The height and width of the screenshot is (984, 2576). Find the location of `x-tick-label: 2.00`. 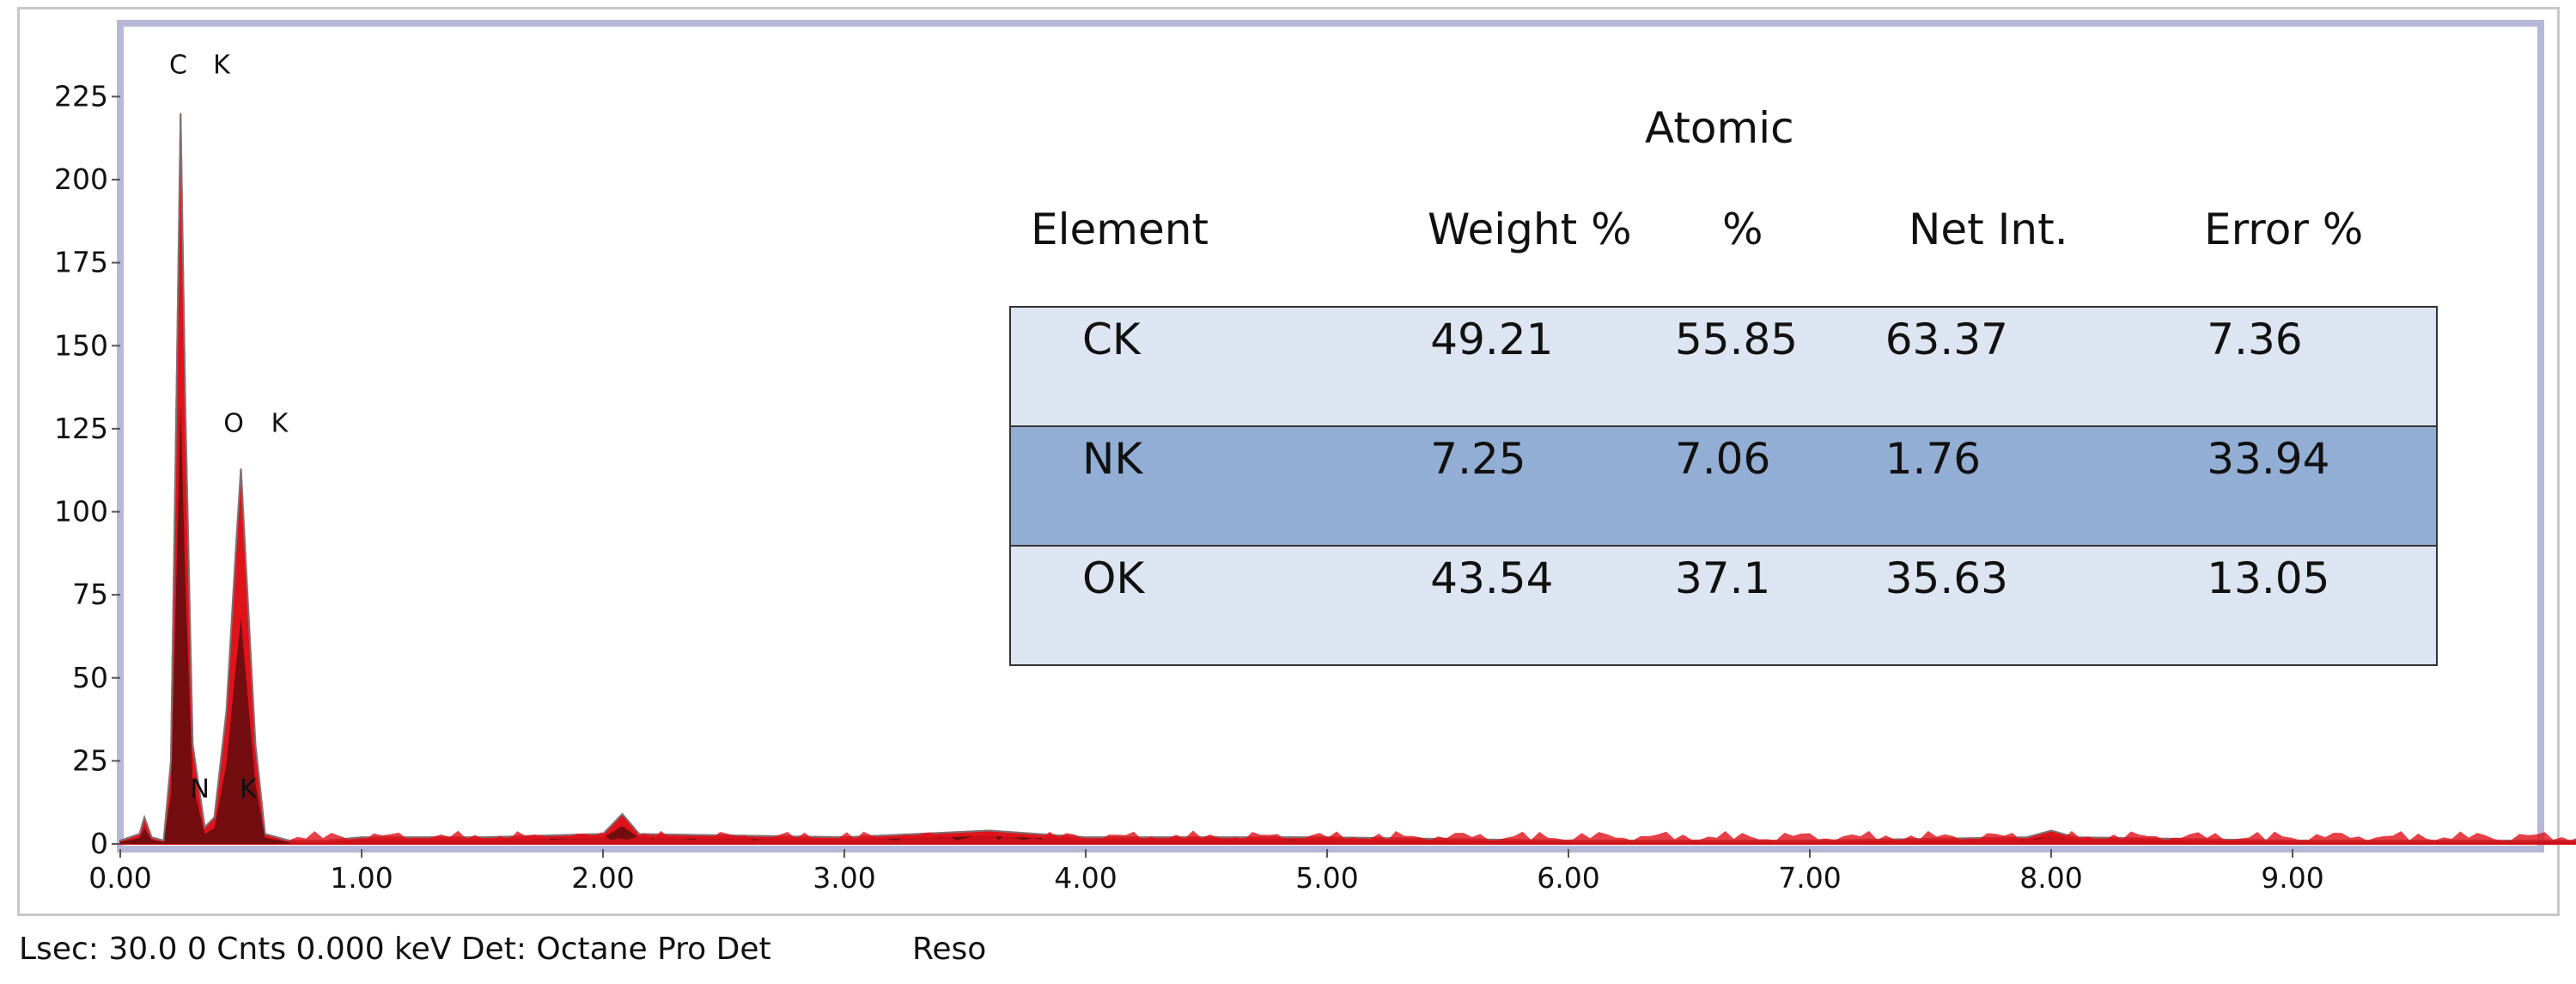

x-tick-label: 2.00 is located at coordinates (602, 878).